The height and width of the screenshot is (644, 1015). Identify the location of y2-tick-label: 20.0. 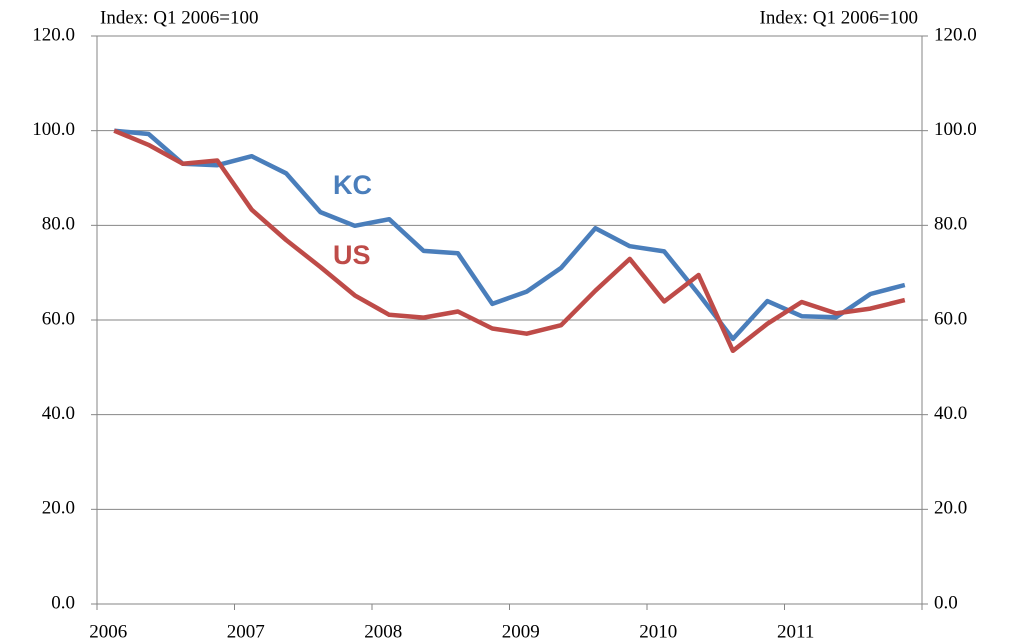
(950, 508).